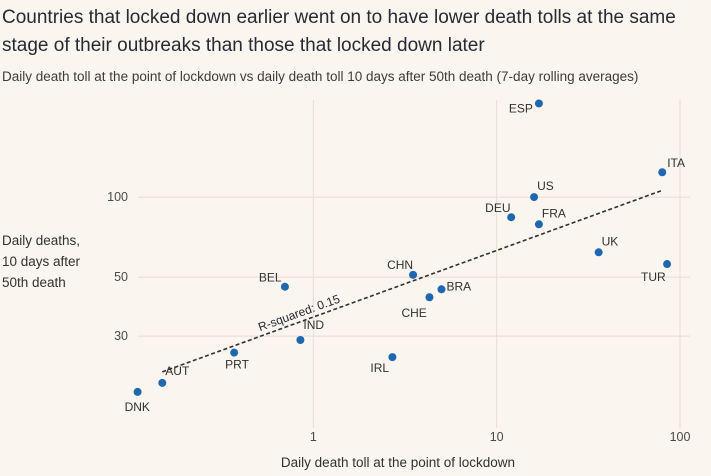  I want to click on label-us: US, so click(545, 186).